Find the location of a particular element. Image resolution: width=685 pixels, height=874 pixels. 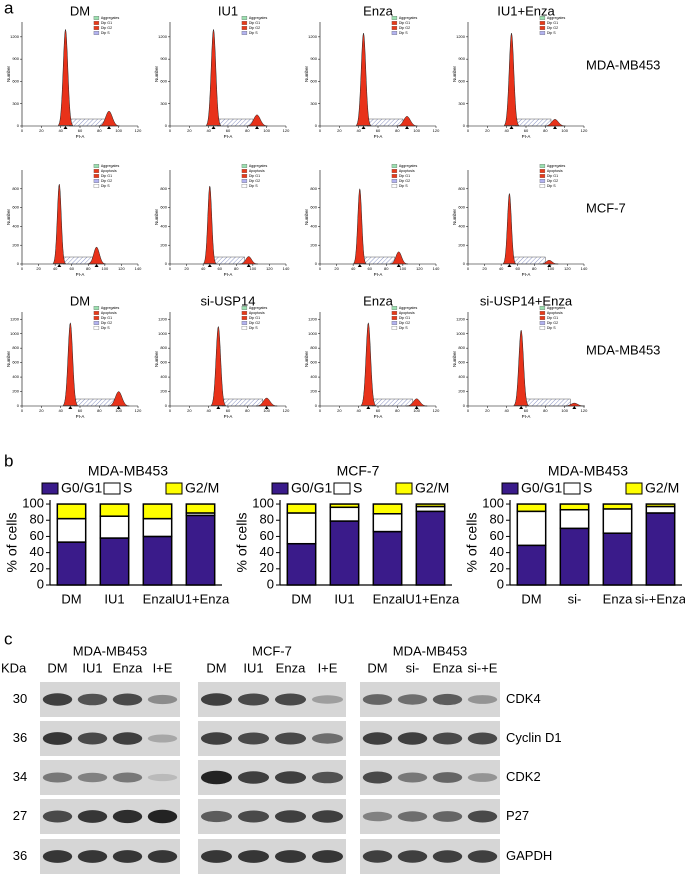

y-tick-label: 60 is located at coordinates (37, 535).